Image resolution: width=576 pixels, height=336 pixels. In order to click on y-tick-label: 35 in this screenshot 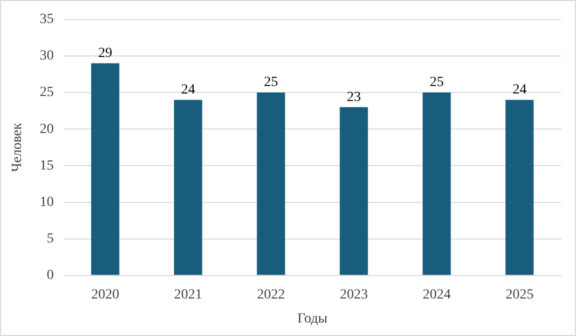, I will do `click(47, 20)`.